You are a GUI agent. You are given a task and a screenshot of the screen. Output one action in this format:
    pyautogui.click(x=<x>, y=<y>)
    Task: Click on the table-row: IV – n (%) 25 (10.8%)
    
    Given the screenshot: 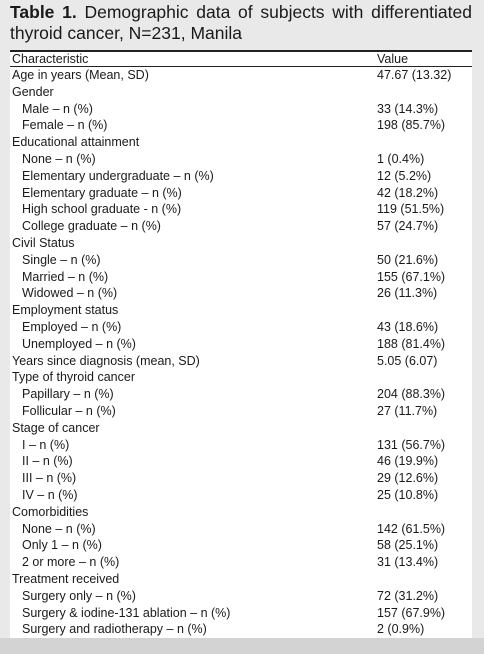 What is the action you would take?
    pyautogui.click(x=241, y=495)
    